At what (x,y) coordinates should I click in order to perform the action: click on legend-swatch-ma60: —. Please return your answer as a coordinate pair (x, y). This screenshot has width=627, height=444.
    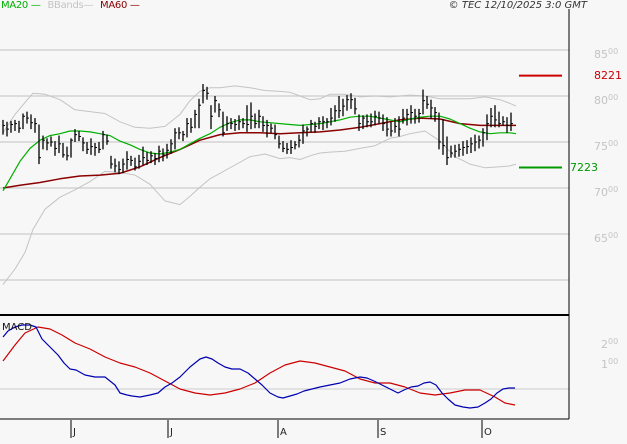
    Looking at the image, I should click on (133, 5).